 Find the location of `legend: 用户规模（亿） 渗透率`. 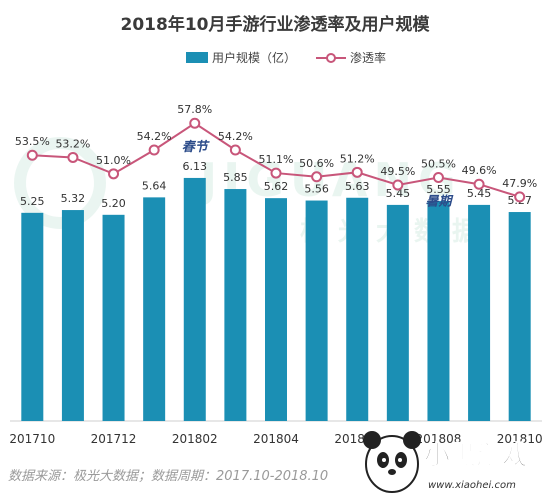

legend: 用户规模（亿） 渗透率 is located at coordinates (286, 57).